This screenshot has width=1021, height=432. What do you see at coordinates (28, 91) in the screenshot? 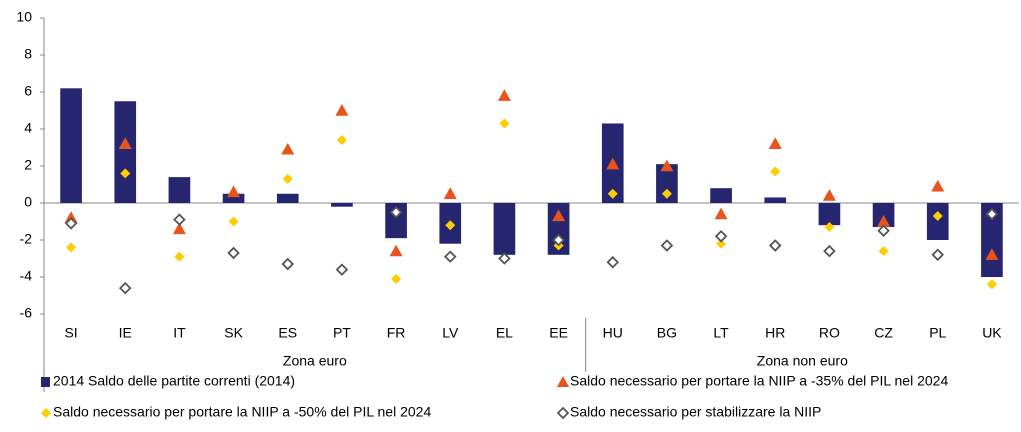
I see `y-tick-label: 6` at bounding box center [28, 91].